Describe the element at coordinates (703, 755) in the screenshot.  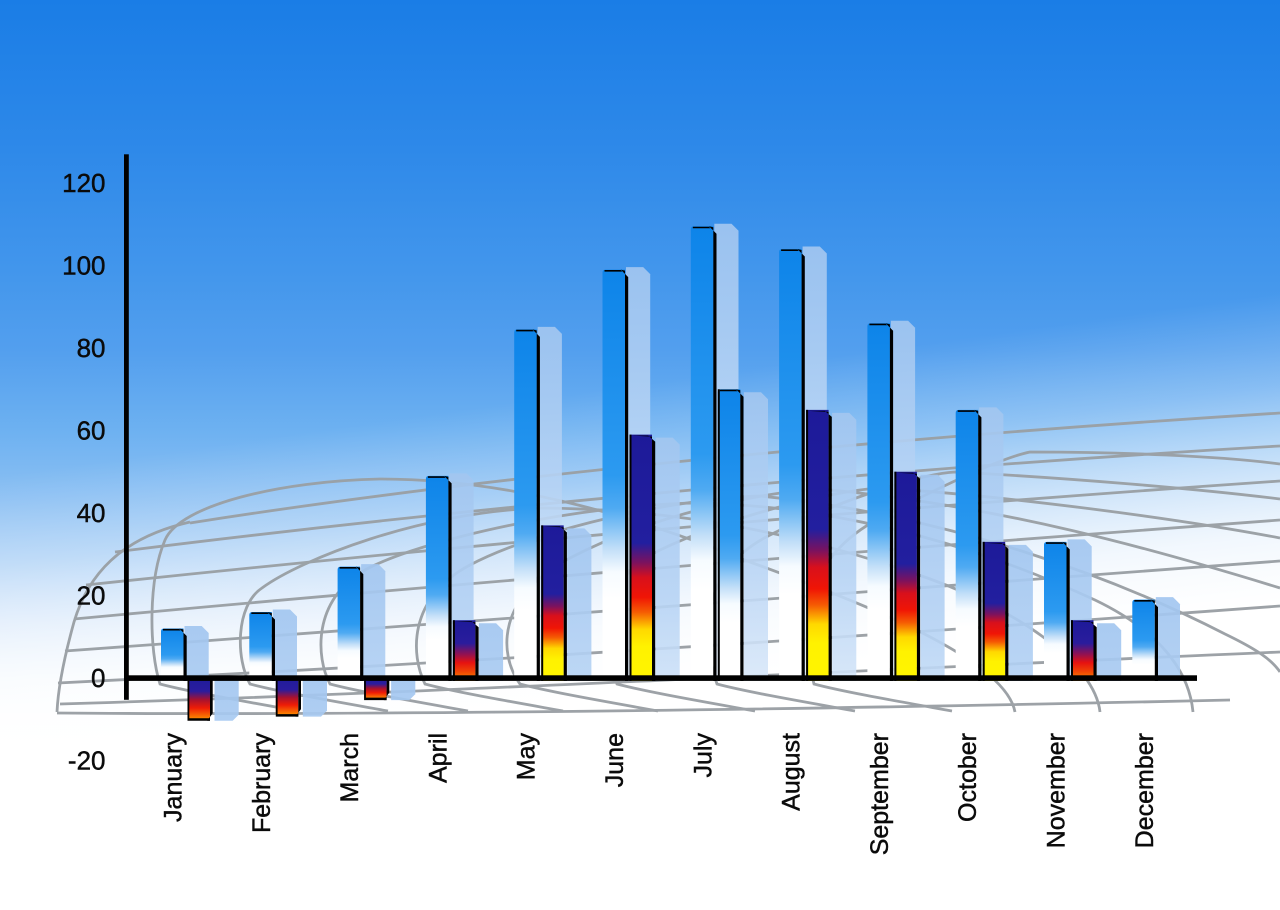
I see `svg-text: July` at that location.